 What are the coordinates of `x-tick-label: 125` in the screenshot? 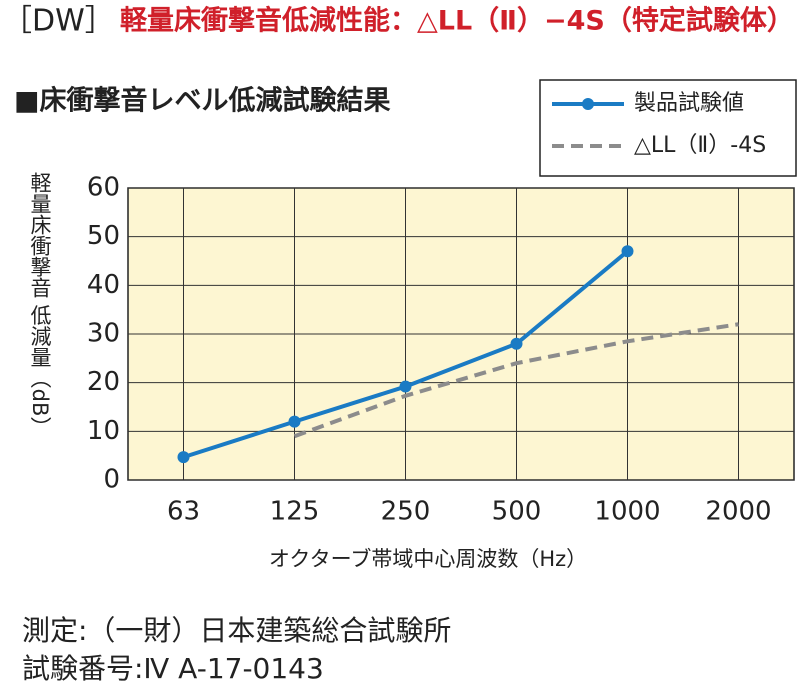 It's located at (295, 512).